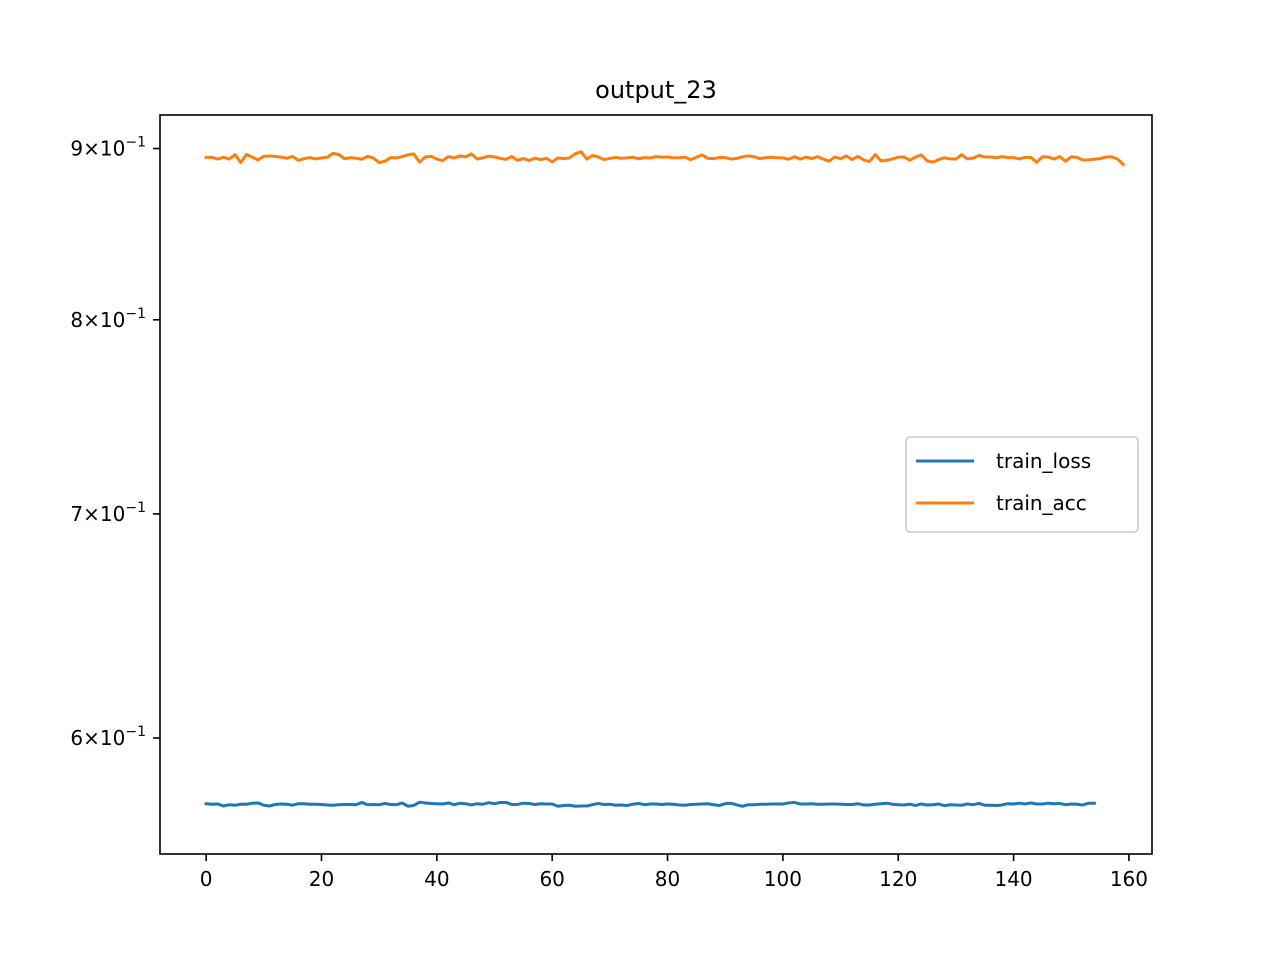 This screenshot has height=960, width=1280. What do you see at coordinates (551, 879) in the screenshot?
I see `x-tick-label: 60` at bounding box center [551, 879].